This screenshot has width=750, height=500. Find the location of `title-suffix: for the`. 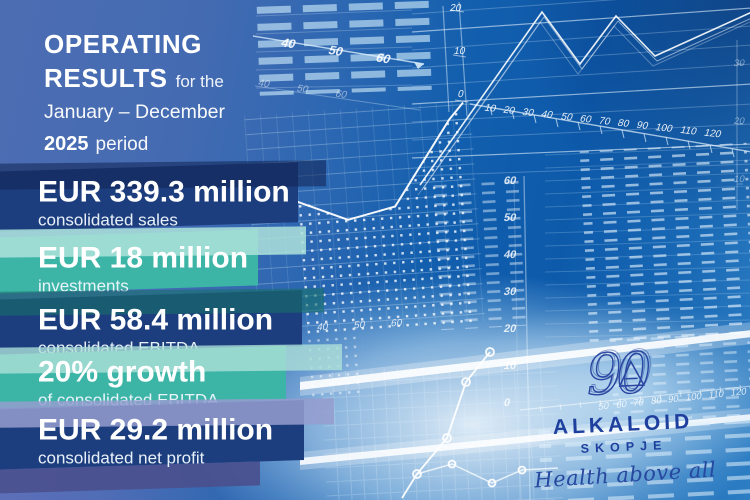

title-suffix: for the is located at coordinates (199, 81).